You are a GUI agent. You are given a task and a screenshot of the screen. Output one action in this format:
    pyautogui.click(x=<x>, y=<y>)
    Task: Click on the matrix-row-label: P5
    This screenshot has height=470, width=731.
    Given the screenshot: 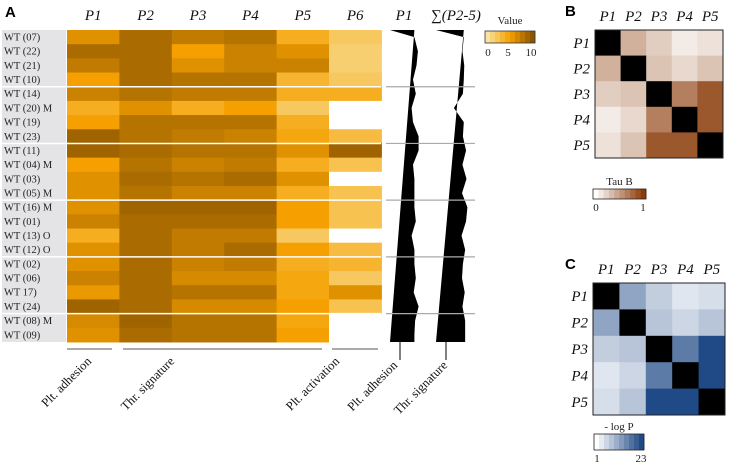 What is the action you would take?
    pyautogui.click(x=581, y=146)
    